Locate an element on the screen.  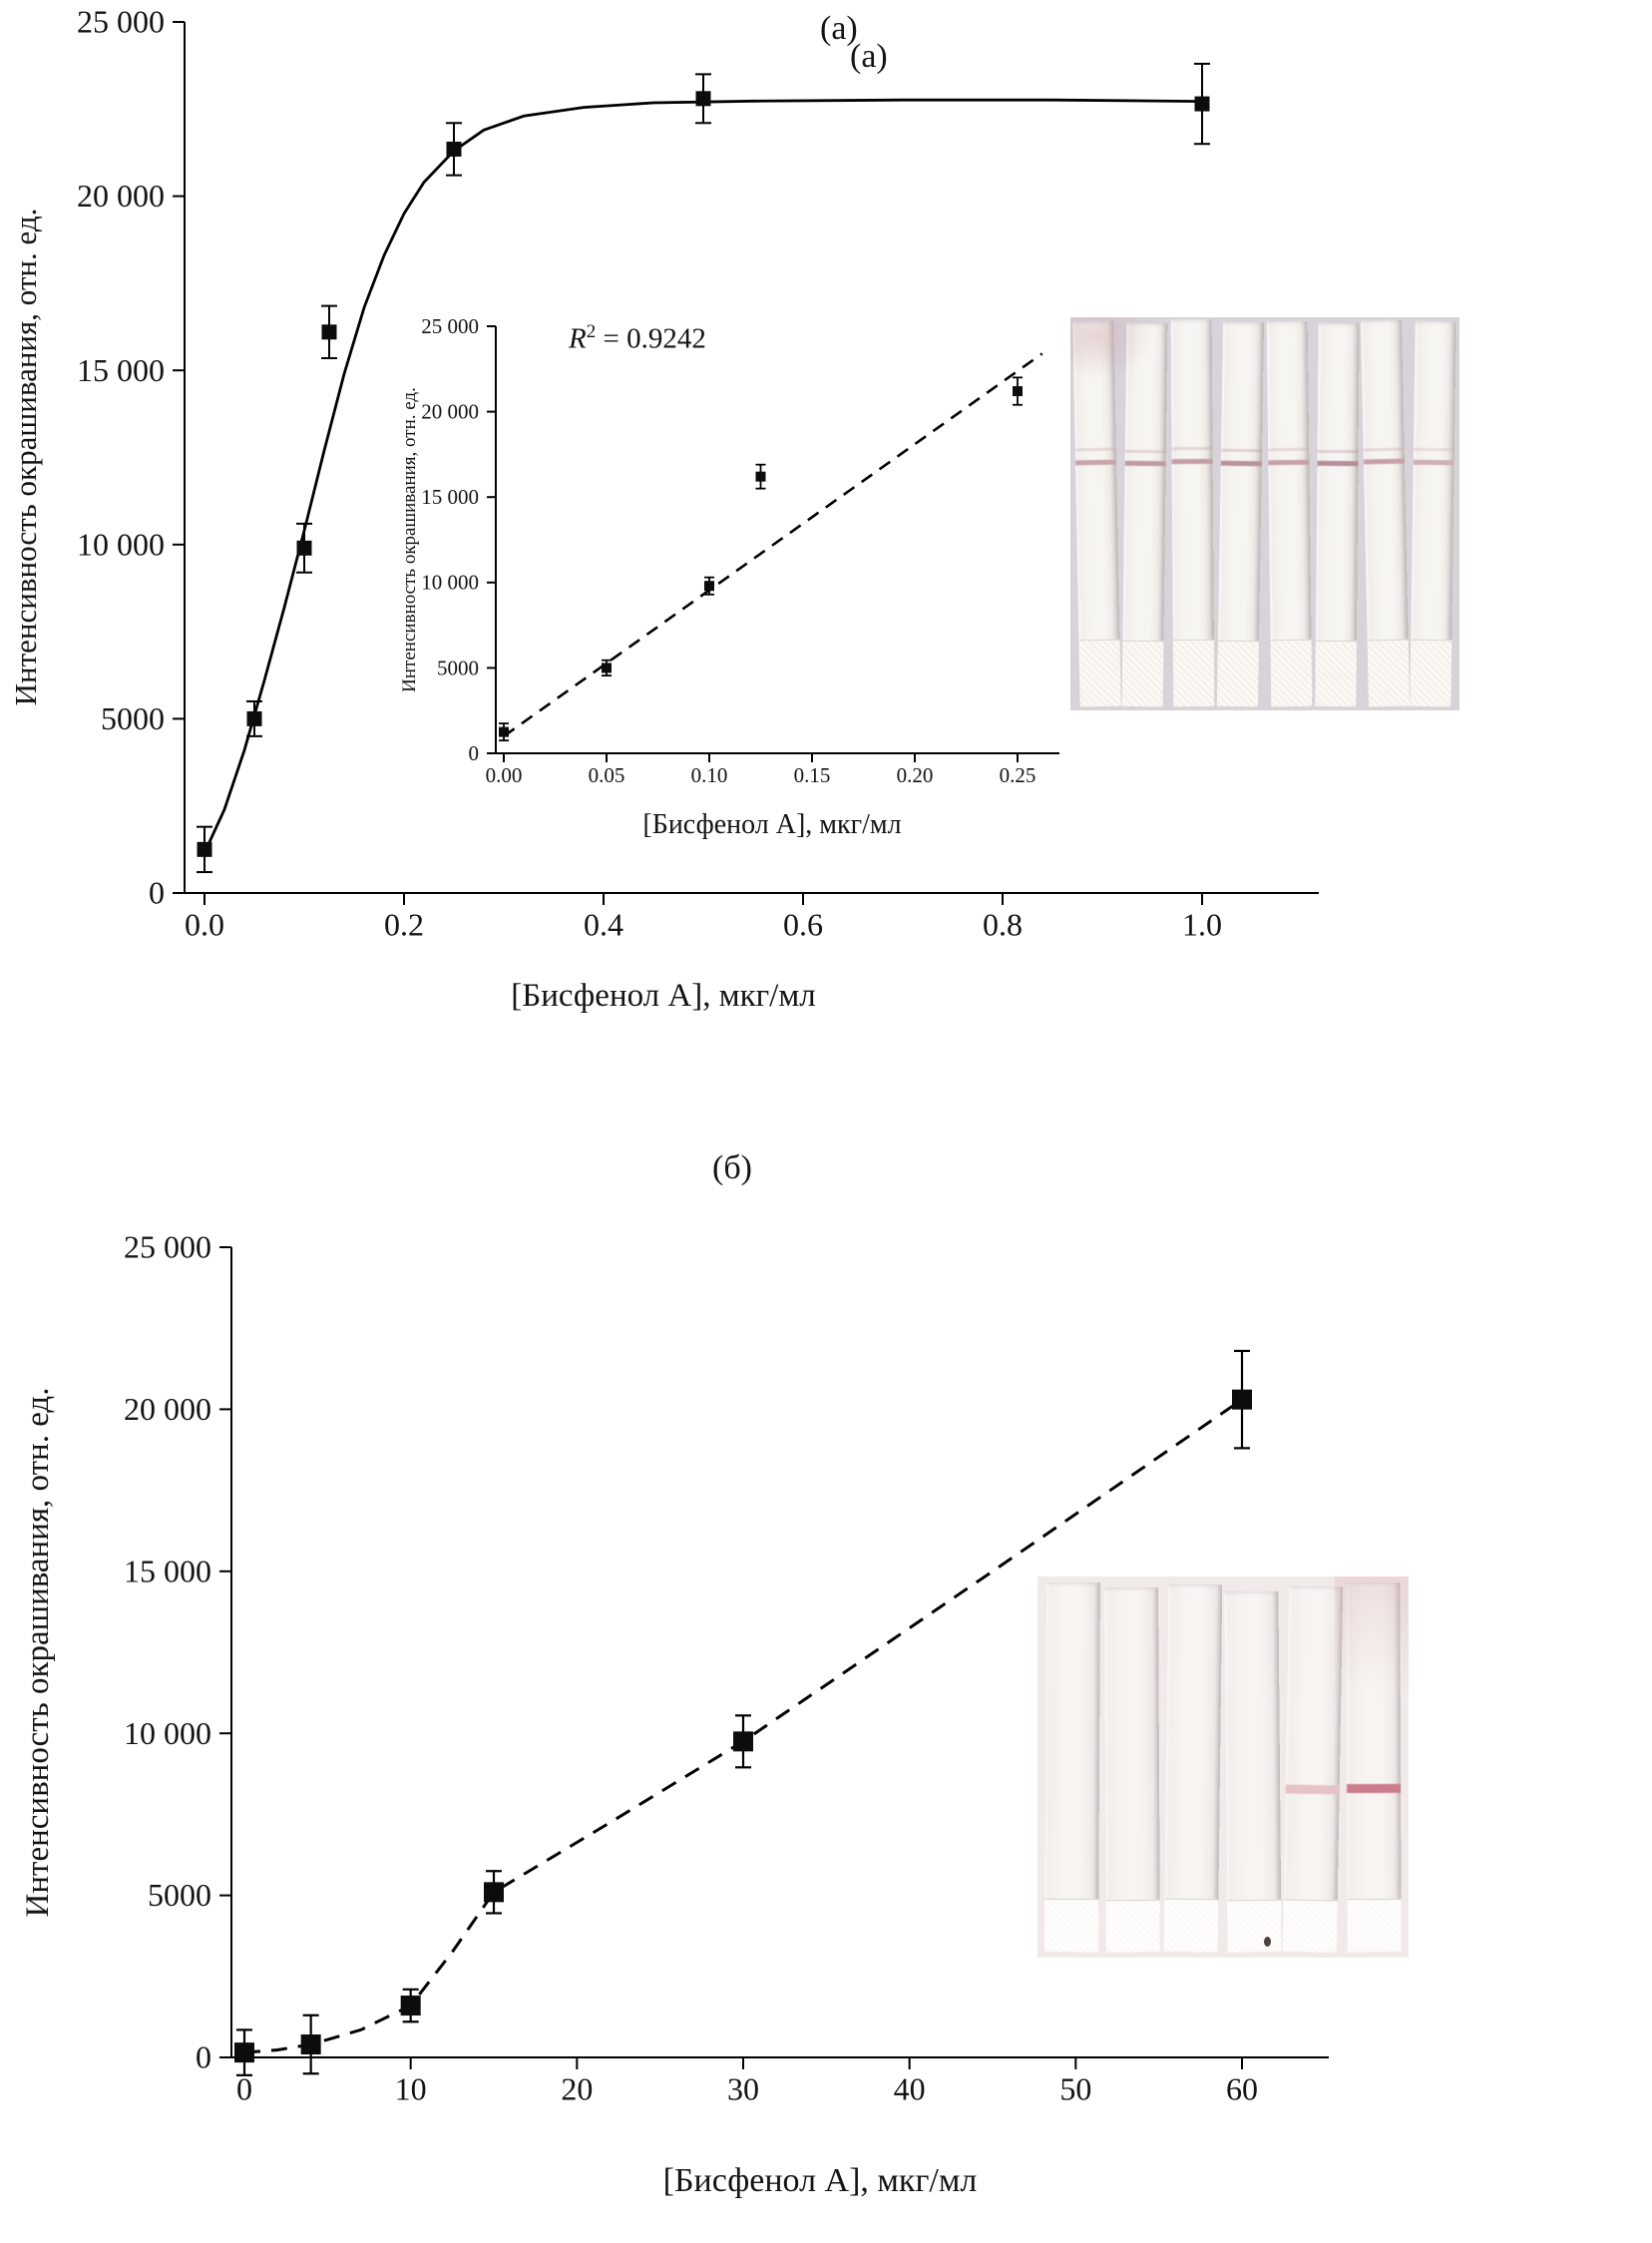
test-strips-photo-a is located at coordinates (1264, 513).